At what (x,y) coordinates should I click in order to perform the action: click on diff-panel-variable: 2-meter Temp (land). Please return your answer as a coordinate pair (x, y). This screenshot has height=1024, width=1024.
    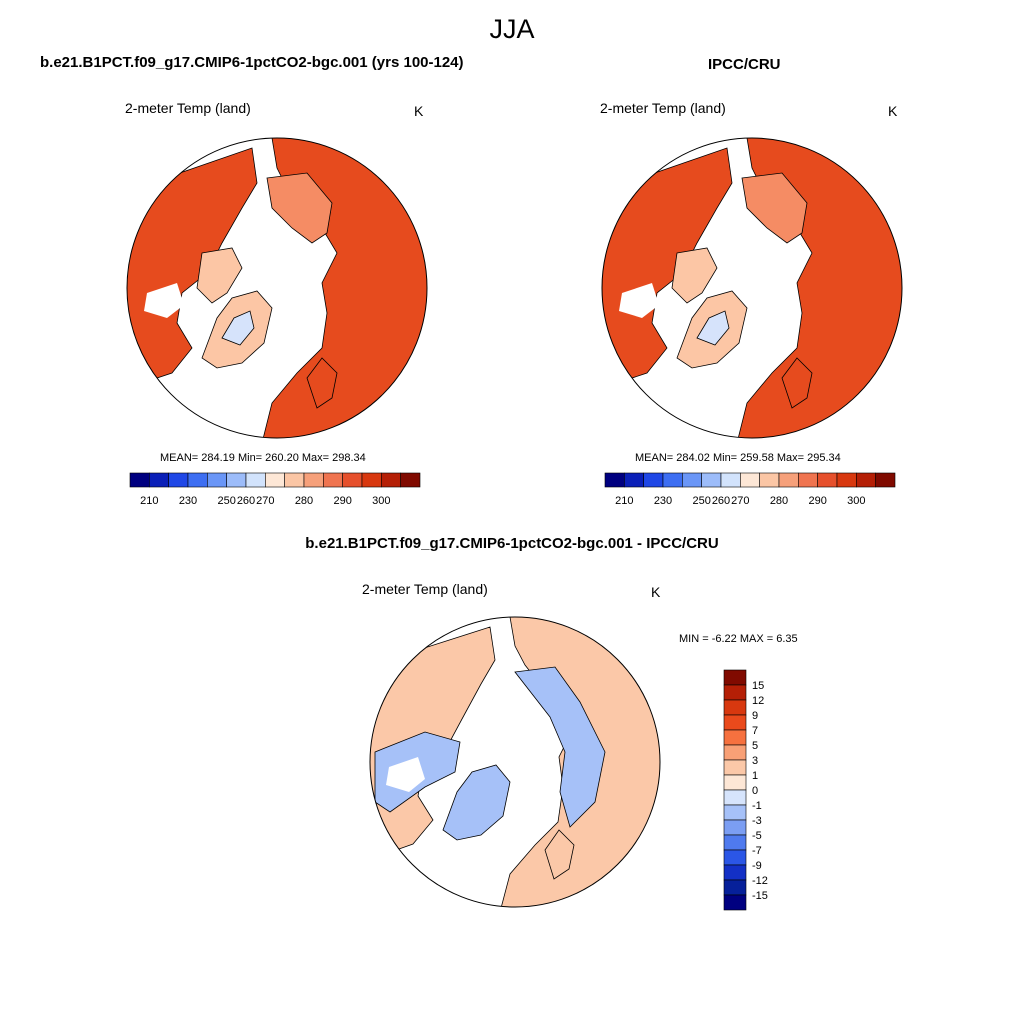
    Looking at the image, I should click on (425, 589).